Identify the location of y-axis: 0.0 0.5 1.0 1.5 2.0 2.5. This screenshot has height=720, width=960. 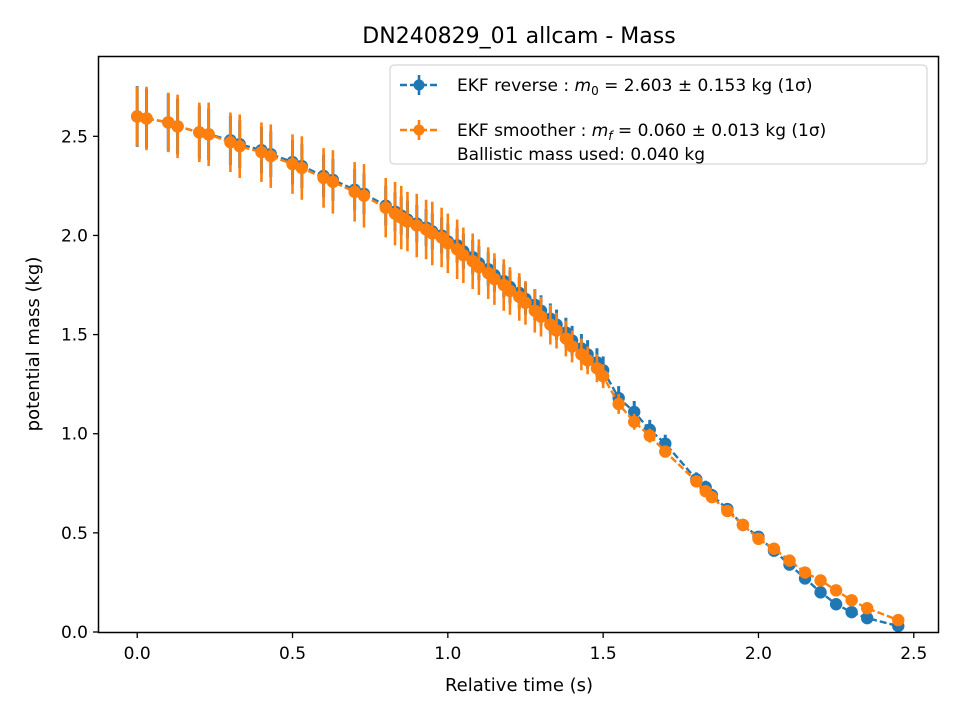
(80, 385).